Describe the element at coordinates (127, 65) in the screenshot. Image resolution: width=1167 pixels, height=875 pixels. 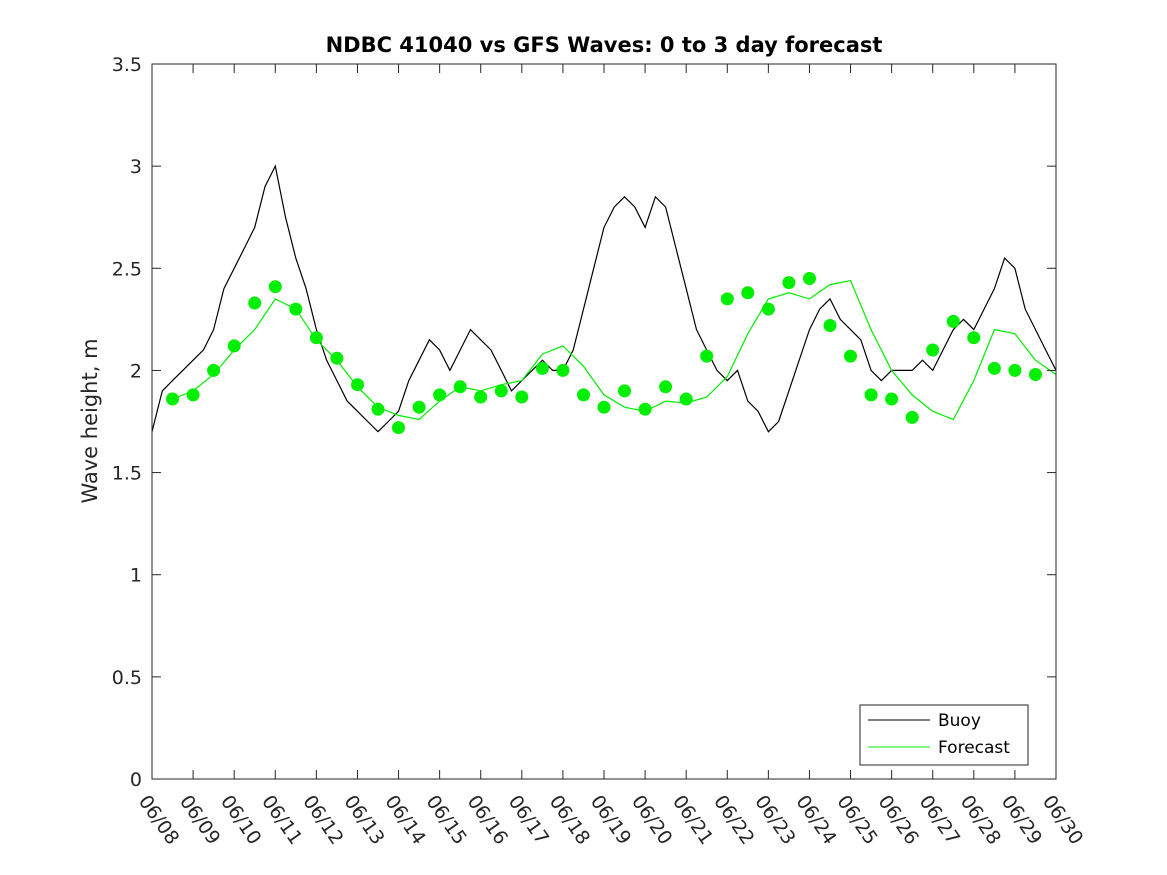
I see `y-tick-label: 3.5` at that location.